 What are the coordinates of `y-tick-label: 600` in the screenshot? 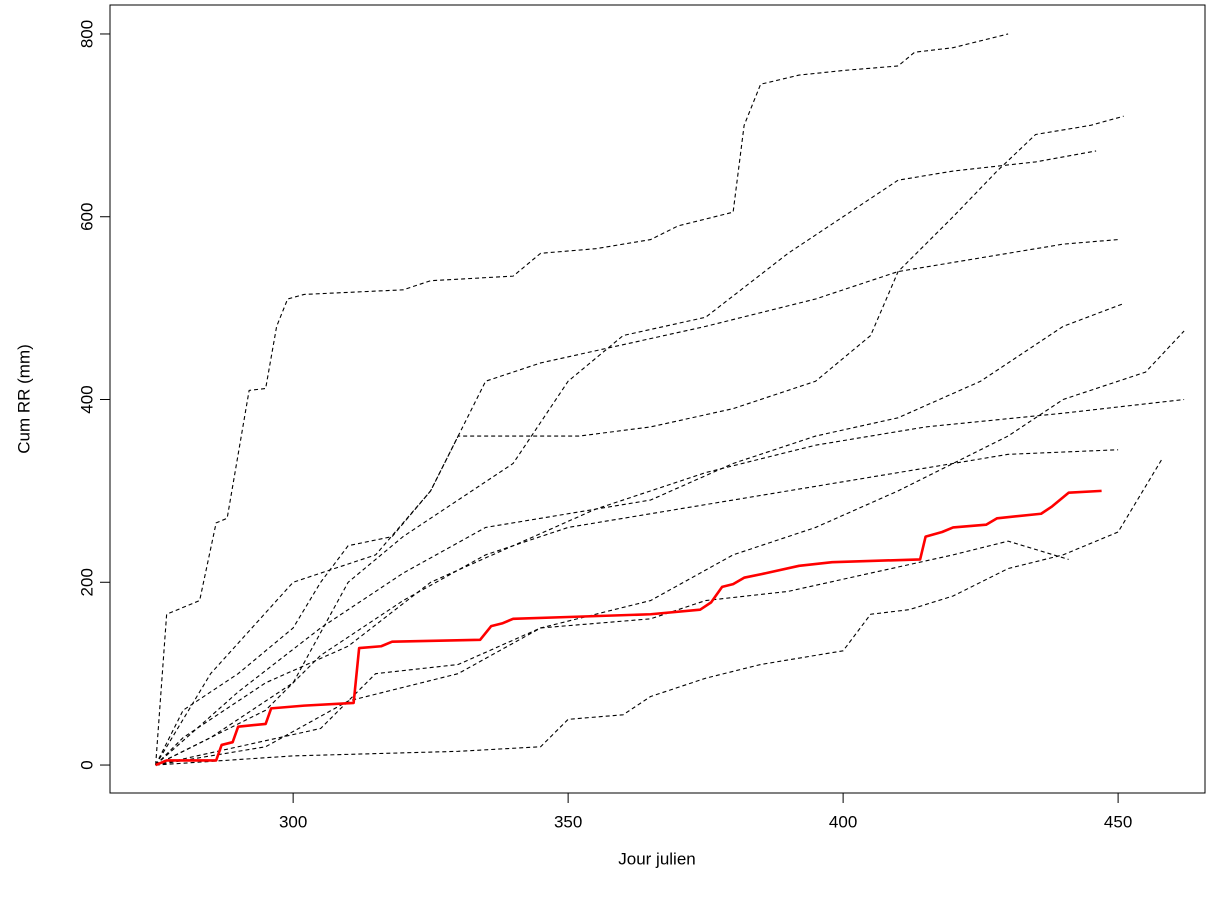 It's located at (86, 217).